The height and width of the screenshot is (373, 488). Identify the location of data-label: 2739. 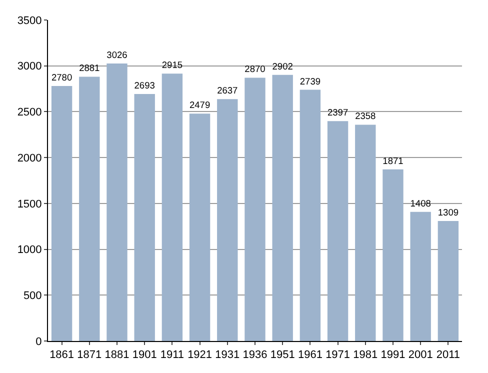
(310, 81).